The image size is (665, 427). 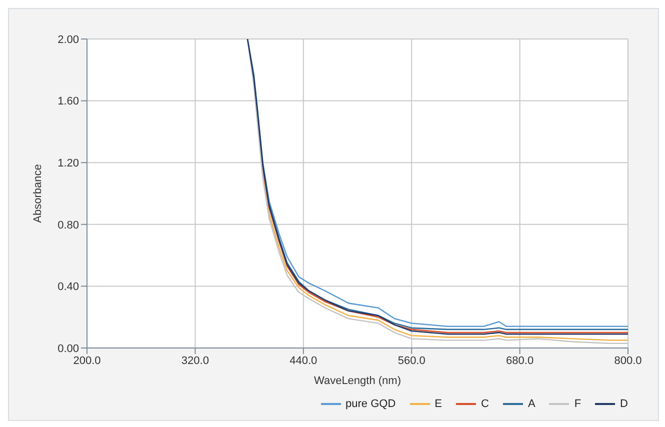 What do you see at coordinates (195, 360) in the screenshot?
I see `x-tick-label: 320.0` at bounding box center [195, 360].